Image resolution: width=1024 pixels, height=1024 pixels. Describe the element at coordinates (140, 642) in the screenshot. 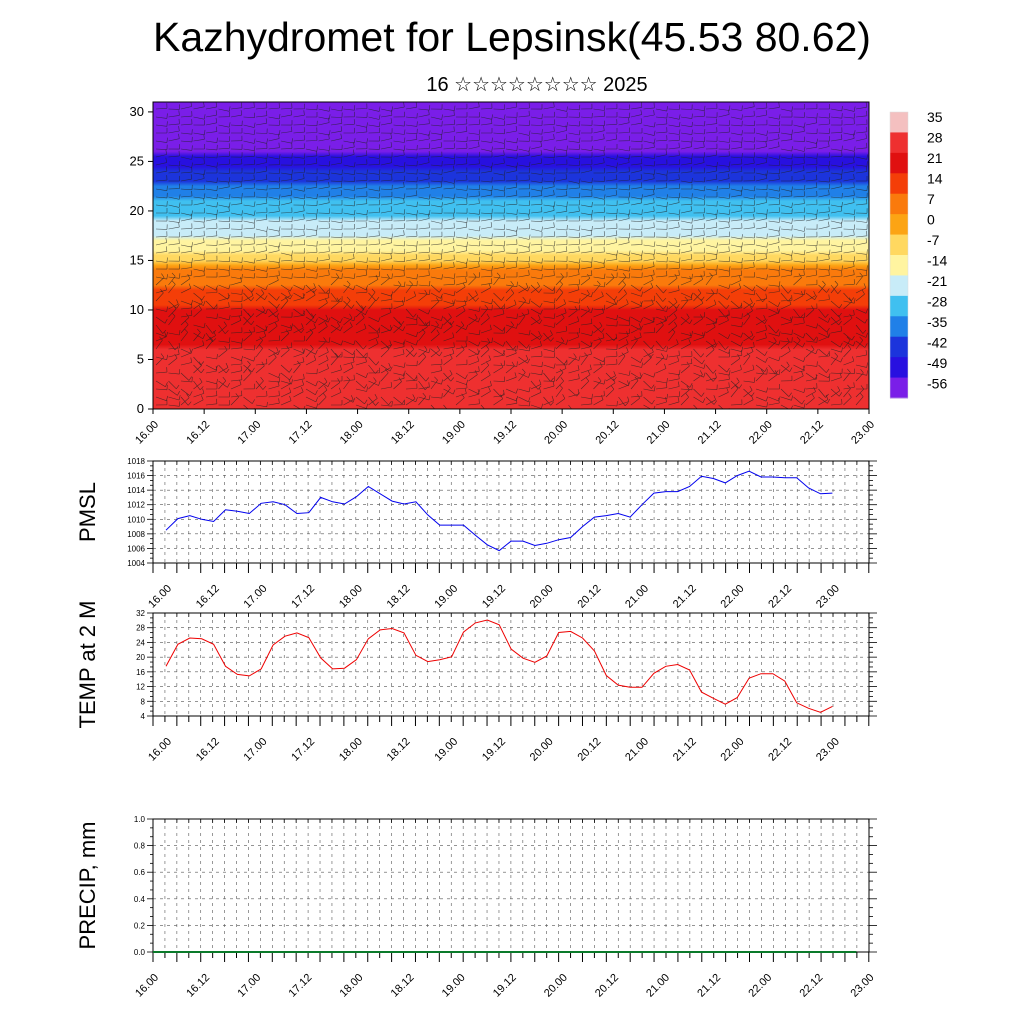

I see `ytick-label: 24` at that location.